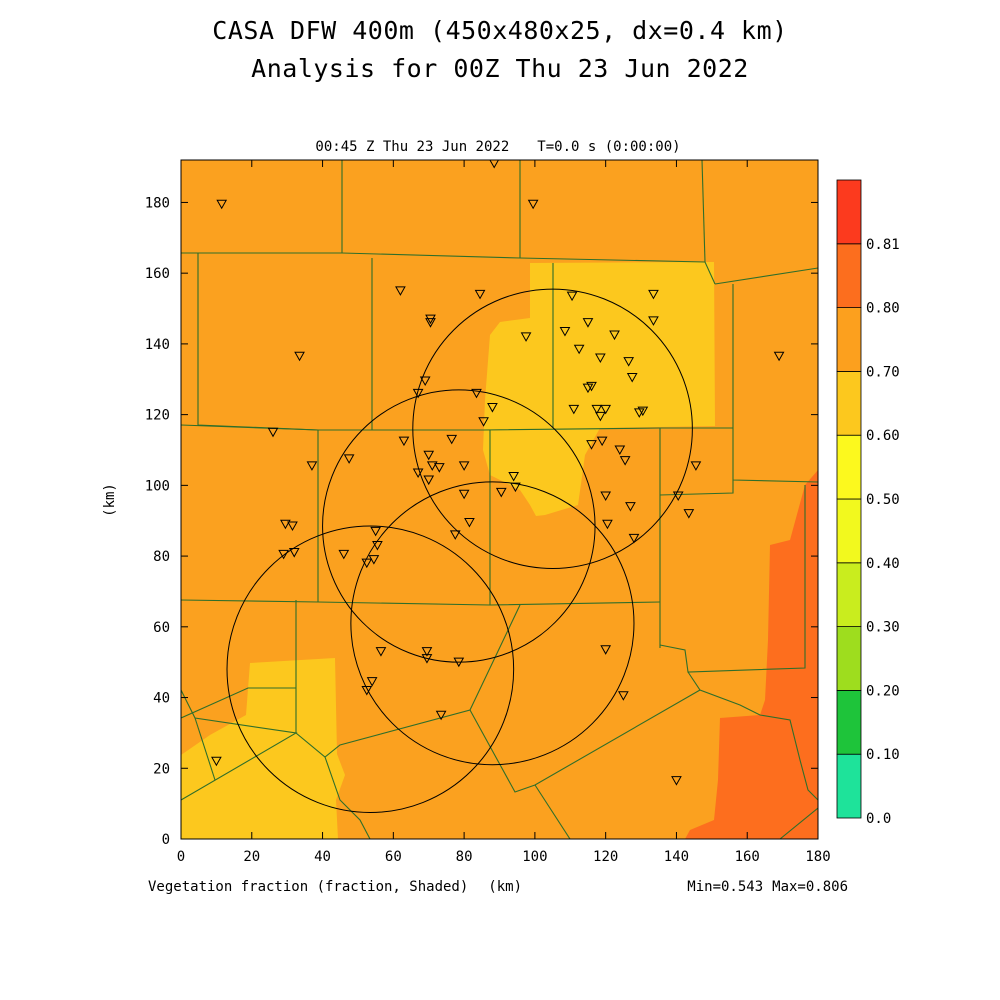  What do you see at coordinates (161, 699) in the screenshot?
I see `y-tick-label: 40` at bounding box center [161, 699].